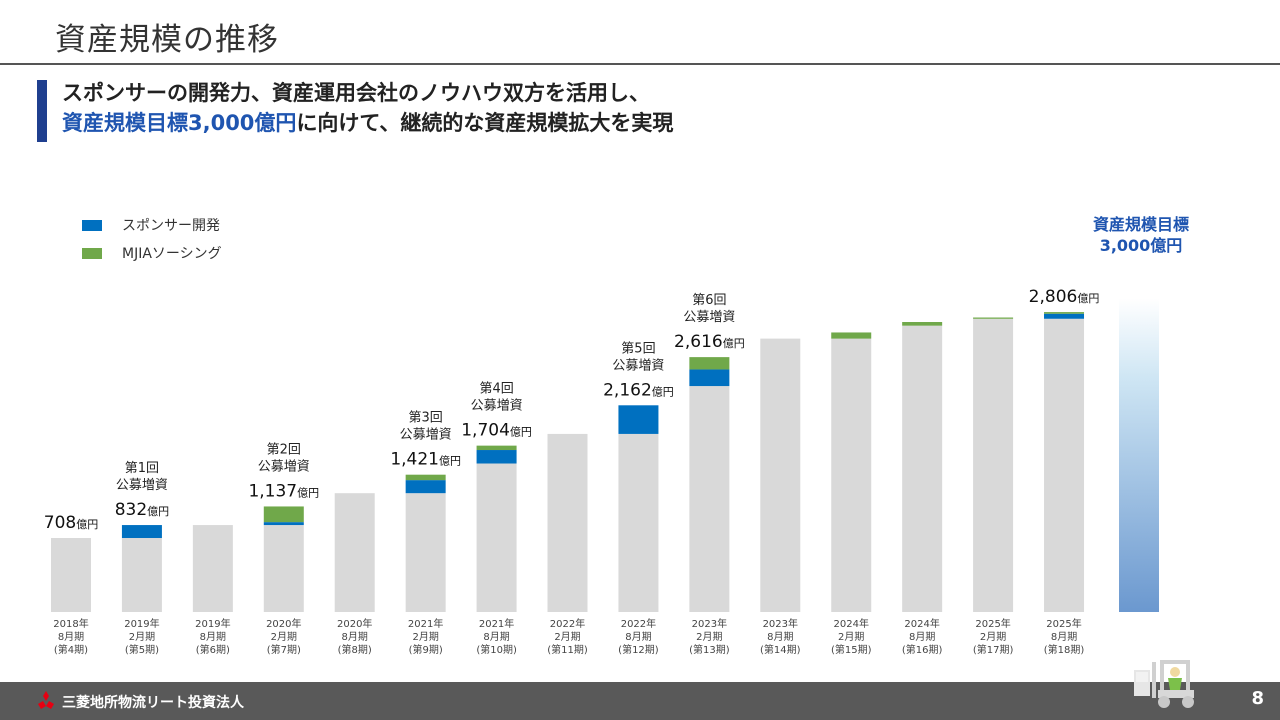 This screenshot has width=1280, height=720. Describe the element at coordinates (172, 254) in the screenshot. I see `legend-label-mjia: MJIAソーシング` at that location.